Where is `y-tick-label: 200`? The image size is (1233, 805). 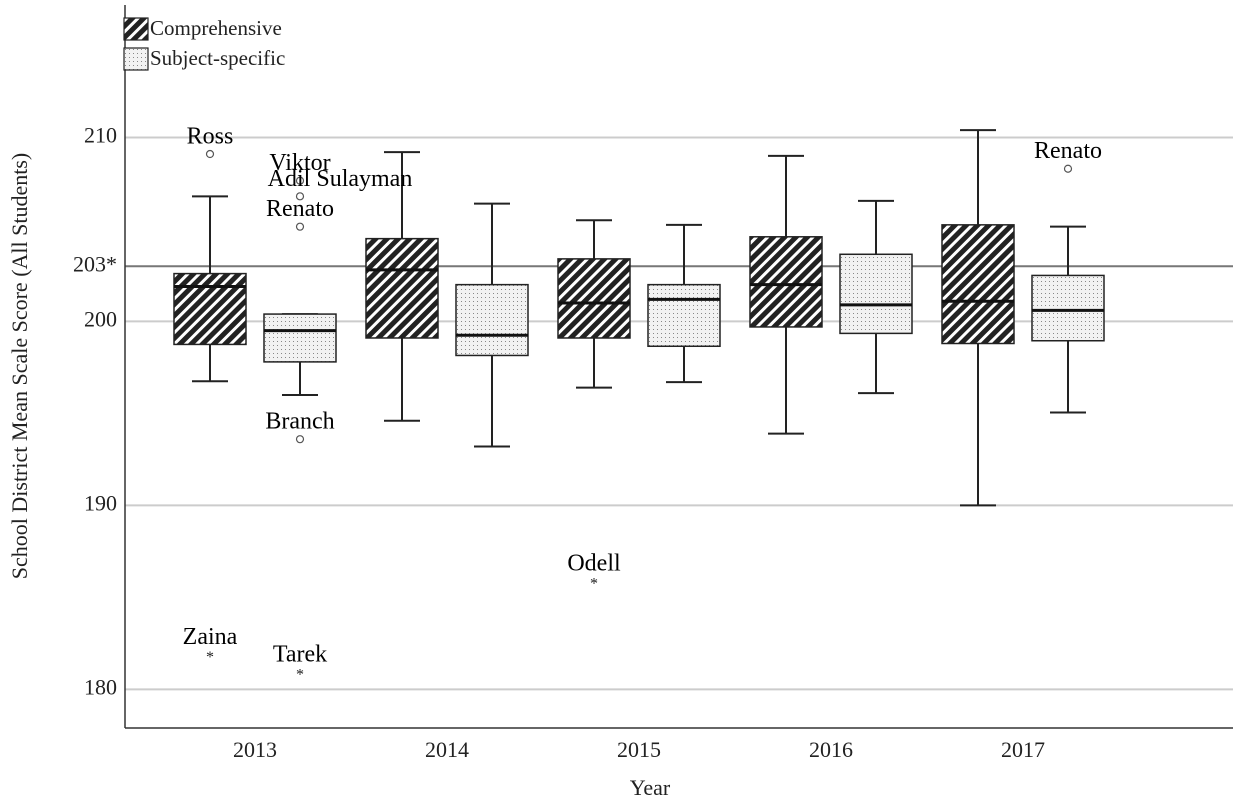 y-tick-label: 200 is located at coordinates (100, 318).